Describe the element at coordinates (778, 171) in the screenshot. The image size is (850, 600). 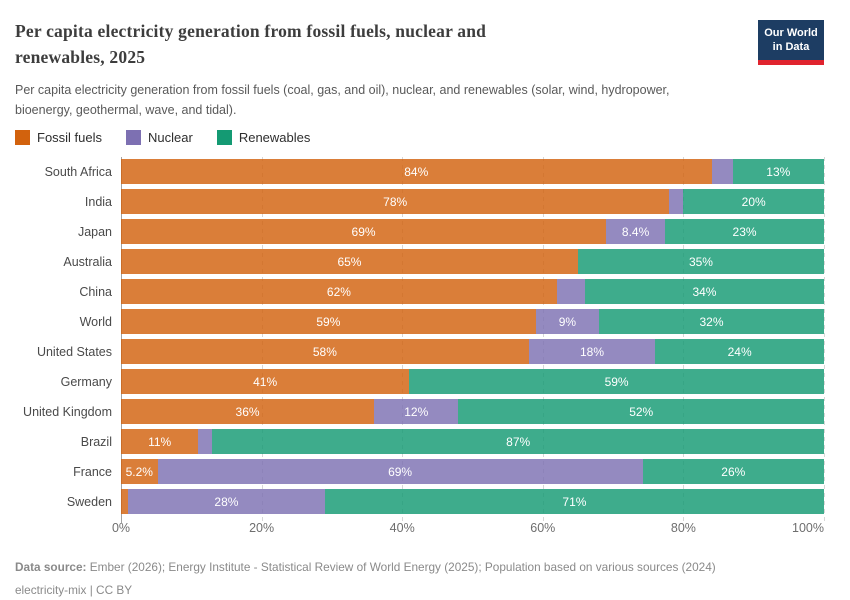
I see `bar-segment-renewables: 13%` at that location.